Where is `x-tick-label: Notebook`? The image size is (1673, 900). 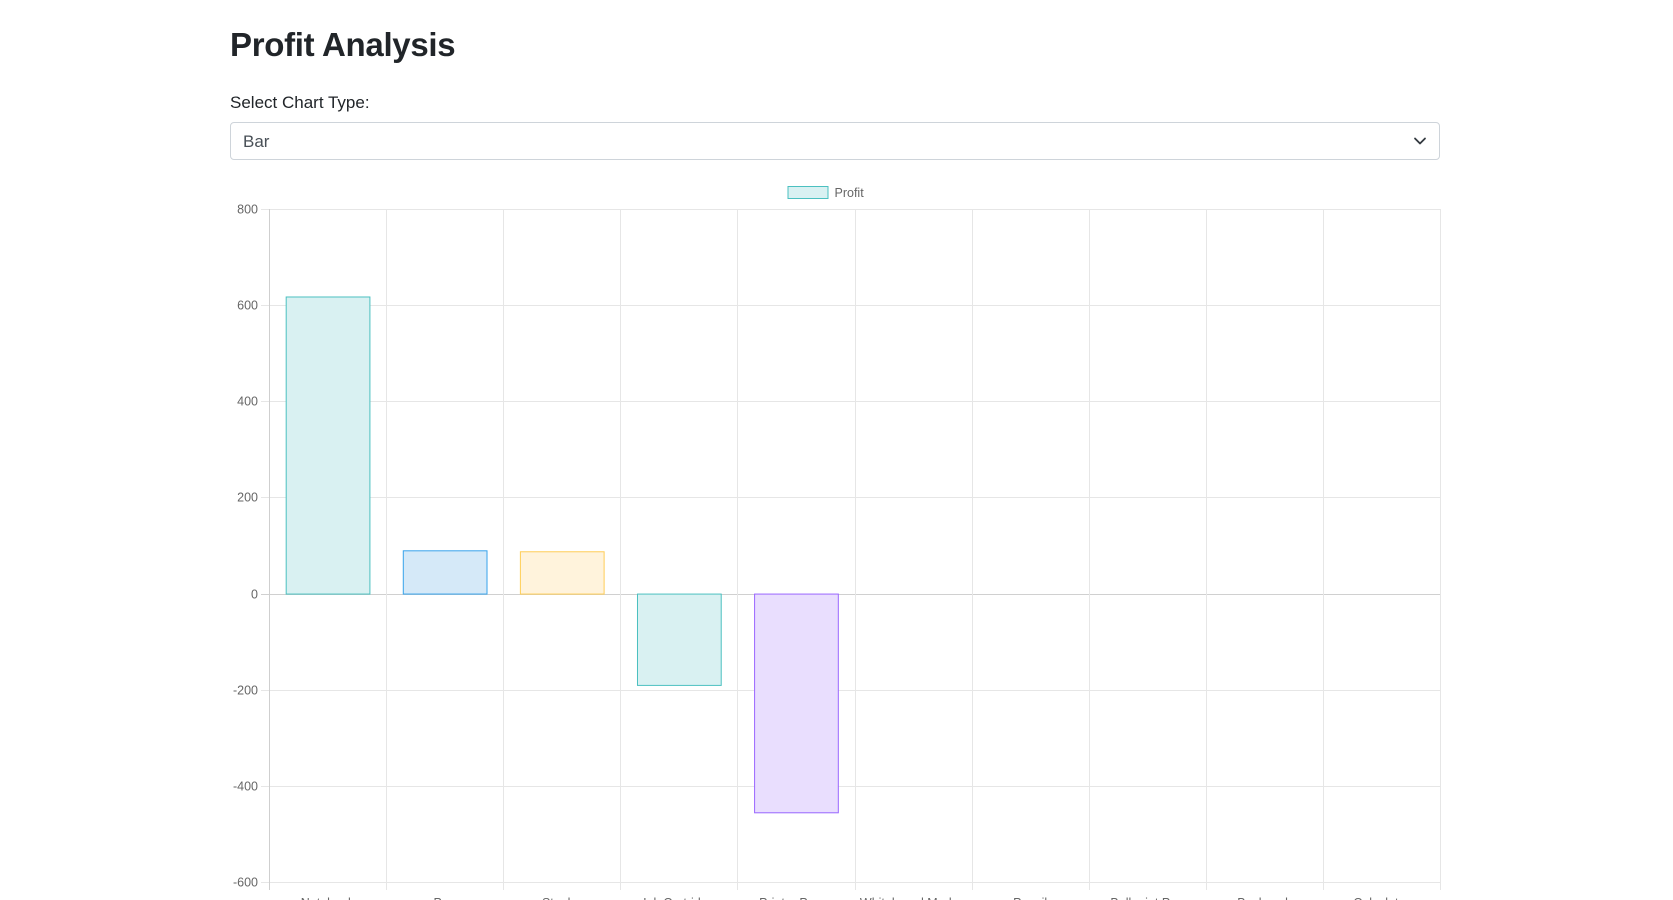 x-tick-label: Notebook is located at coordinates (328, 898).